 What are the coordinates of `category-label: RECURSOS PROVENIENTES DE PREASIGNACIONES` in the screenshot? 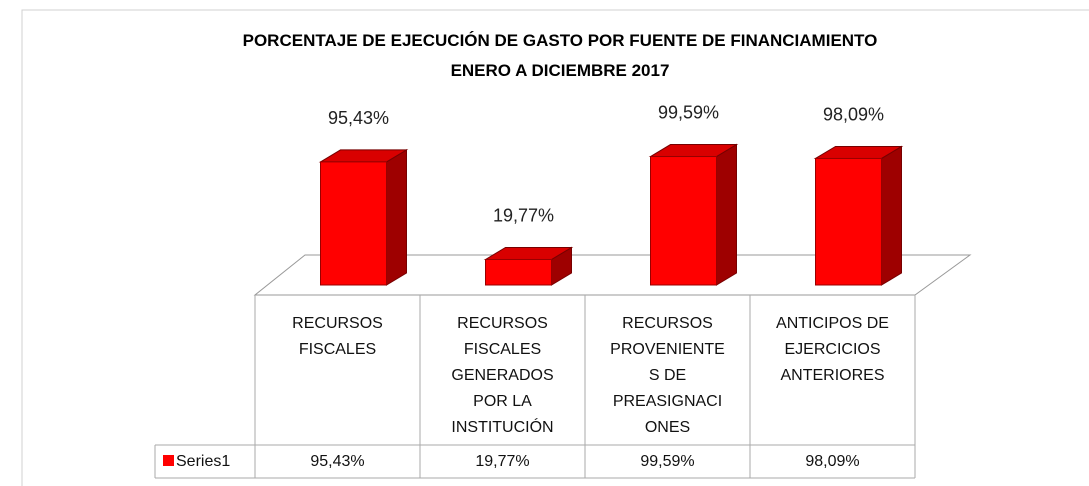 It's located at (667, 375).